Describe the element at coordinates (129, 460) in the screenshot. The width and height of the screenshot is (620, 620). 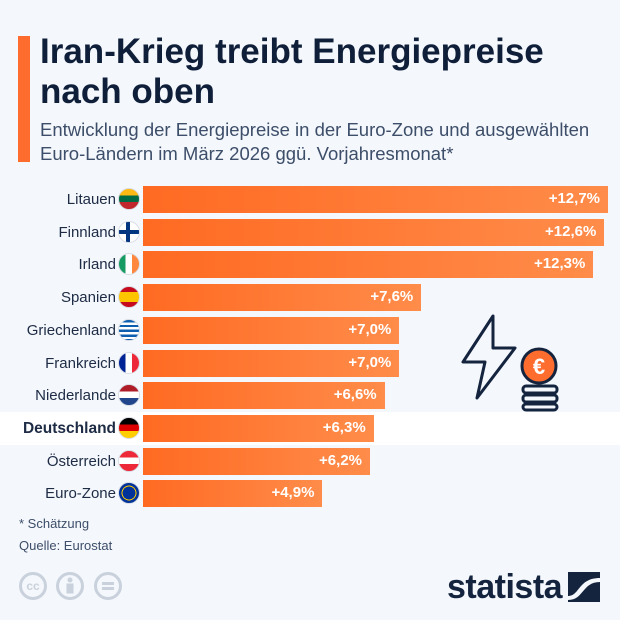
I see `flag-sterreich-icon` at that location.